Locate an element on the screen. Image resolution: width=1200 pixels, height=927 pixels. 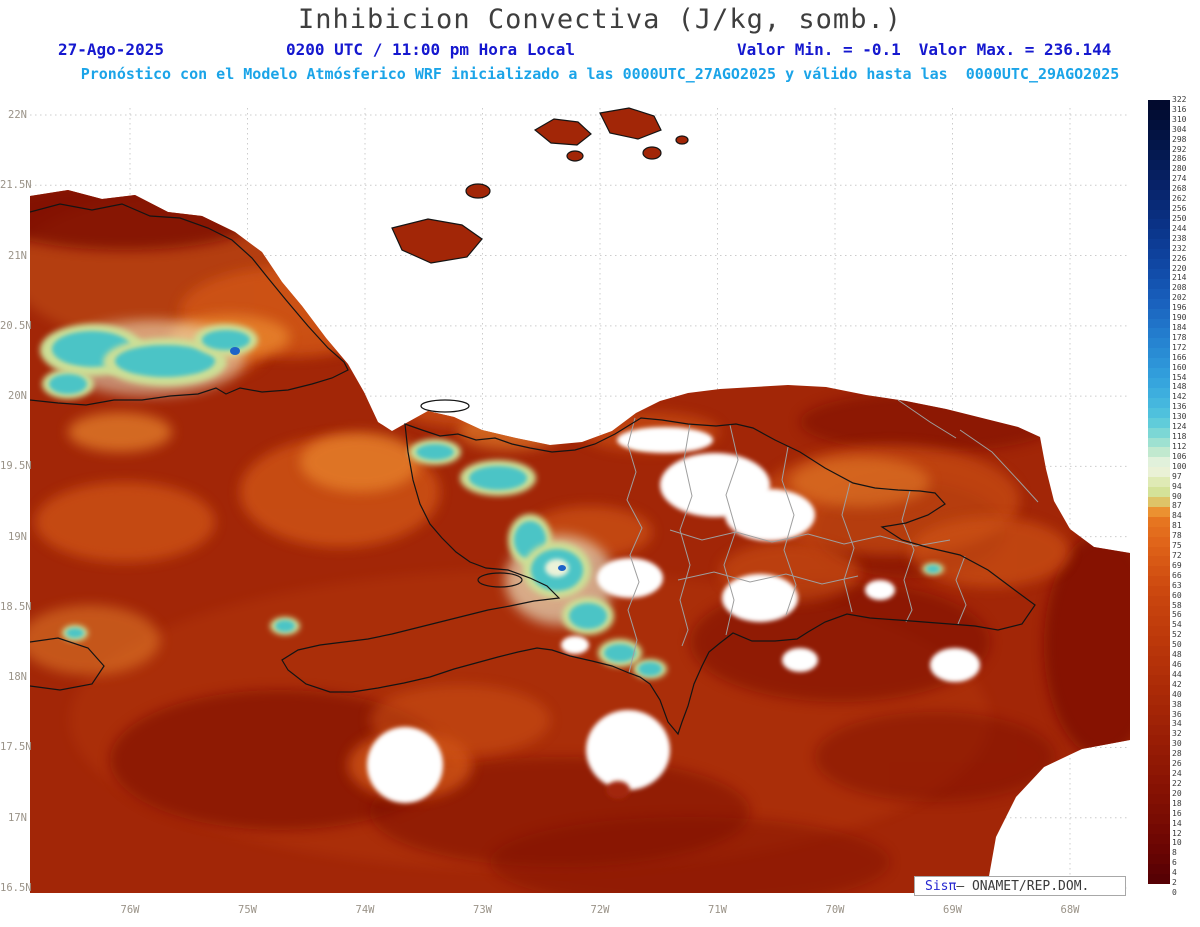
caicos-island-east is located at coordinates (630, 123).